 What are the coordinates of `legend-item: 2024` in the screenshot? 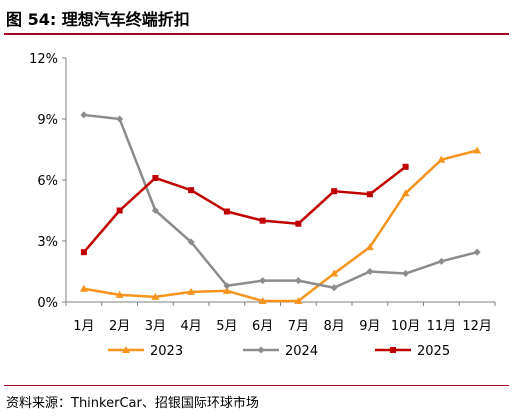 It's located at (280, 351).